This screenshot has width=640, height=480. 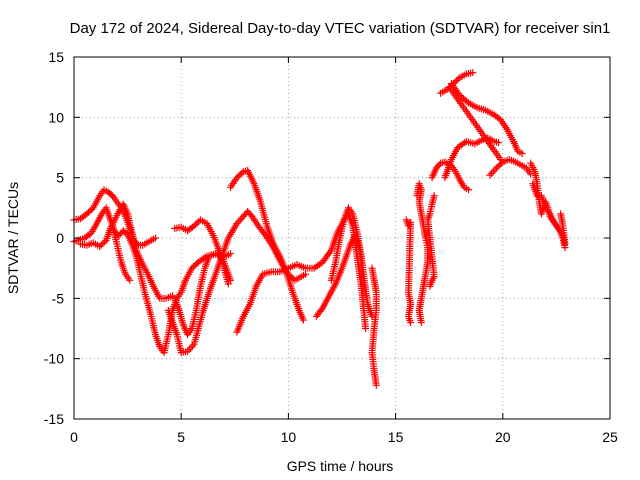 I want to click on series-s3, so click(x=126, y=251).